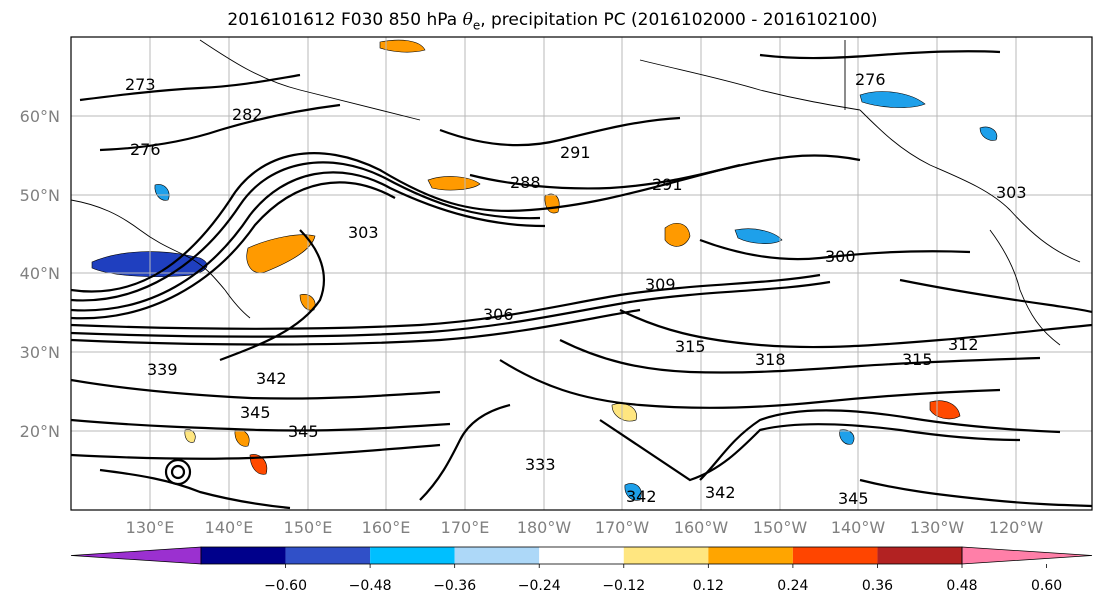 This screenshot has width=1105, height=603. Describe the element at coordinates (525, 182) in the screenshot. I see `contour-label: 288` at that location.